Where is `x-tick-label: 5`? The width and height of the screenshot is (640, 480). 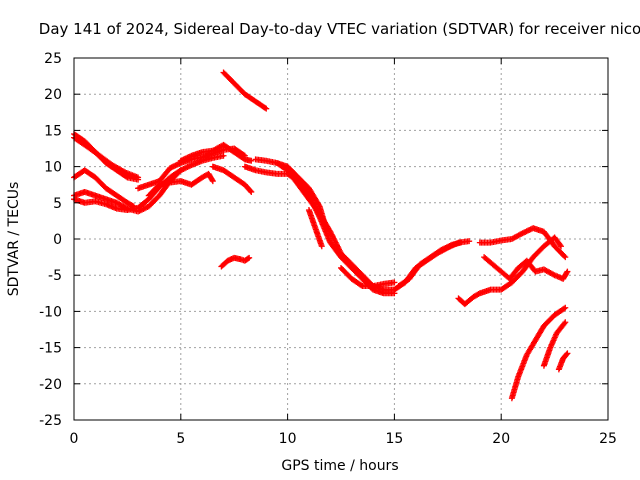 x-tick-label: 5 is located at coordinates (180, 439).